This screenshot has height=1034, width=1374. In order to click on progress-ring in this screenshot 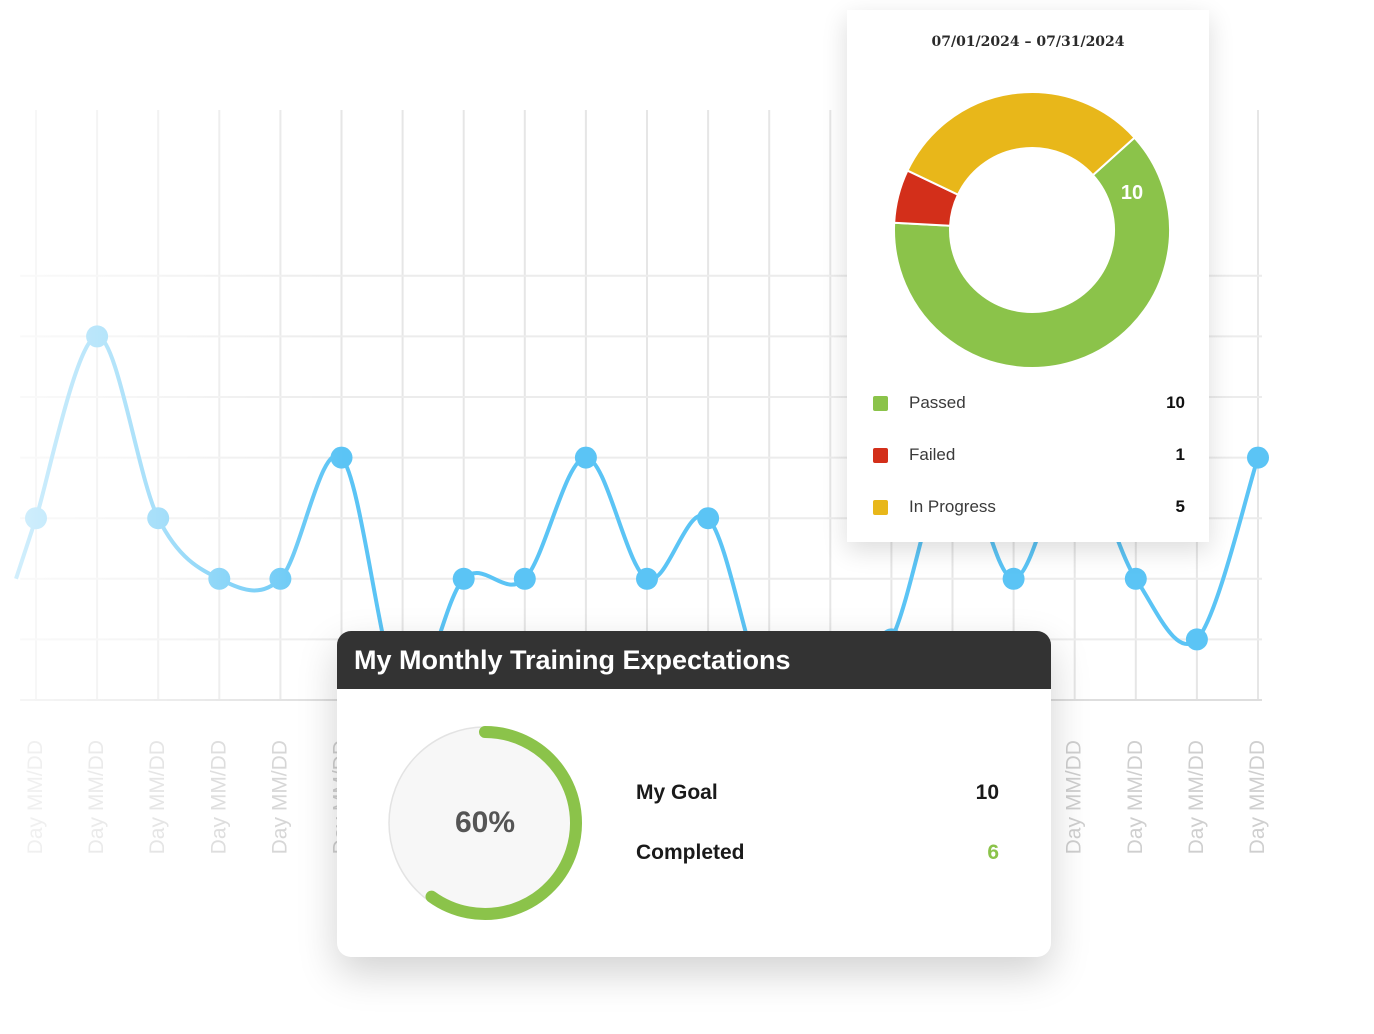, I will do `click(485, 823)`.